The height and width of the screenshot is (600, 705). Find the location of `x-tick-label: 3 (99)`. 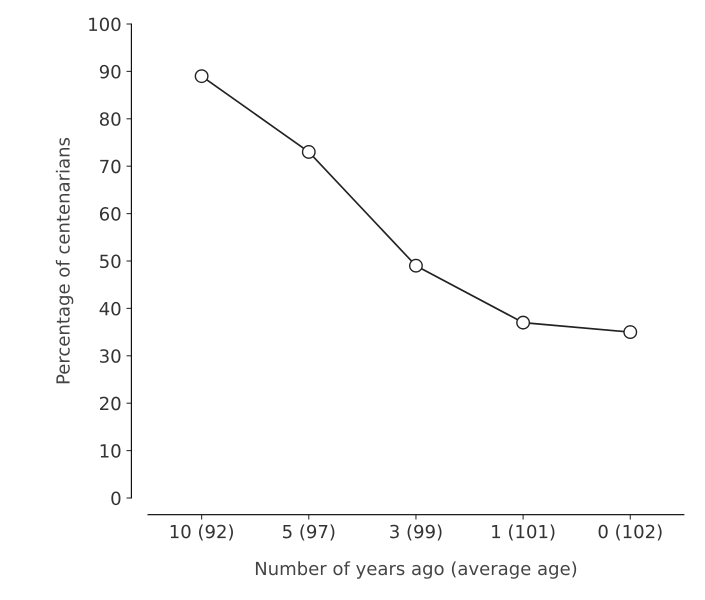

x-tick-label: 3 (99) is located at coordinates (416, 532).